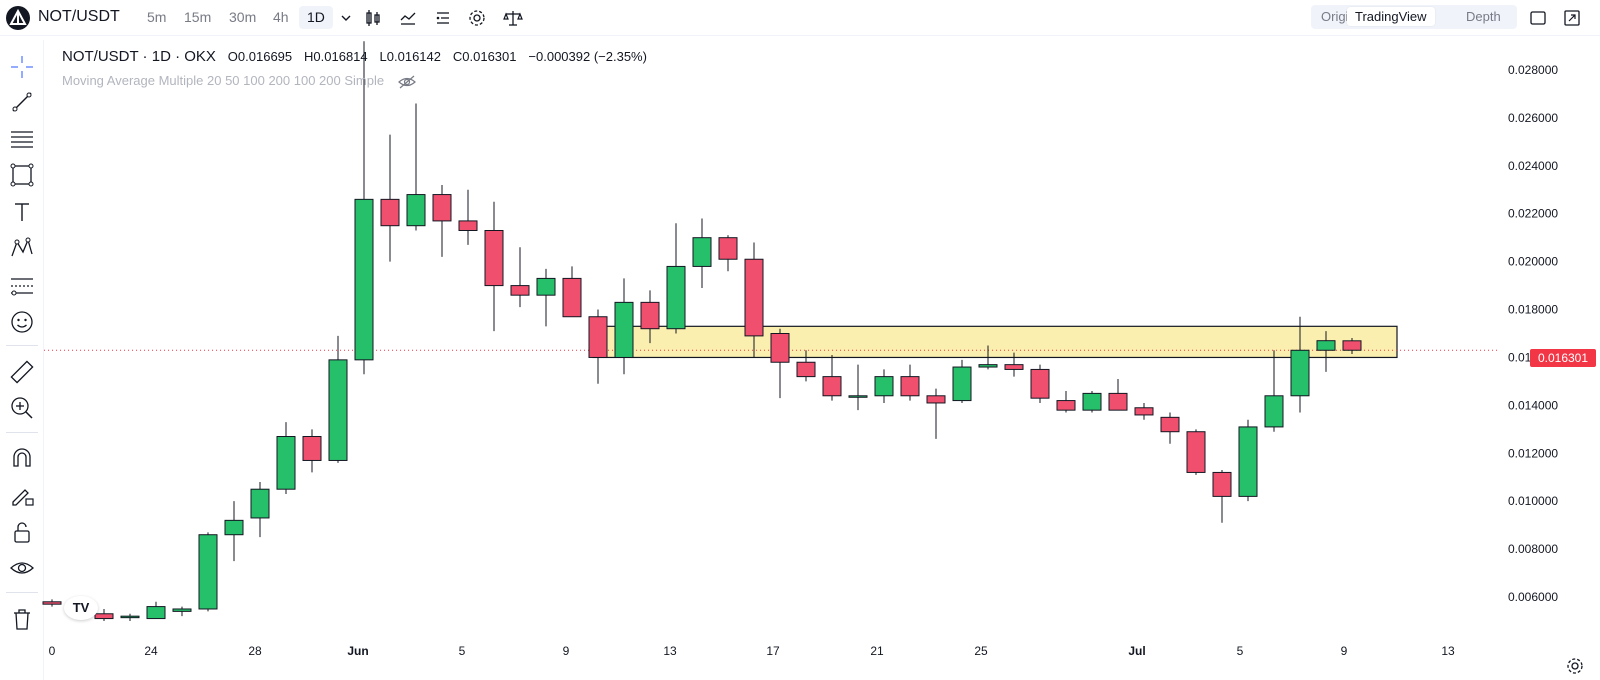  I want to click on window-icon, so click(1538, 18).